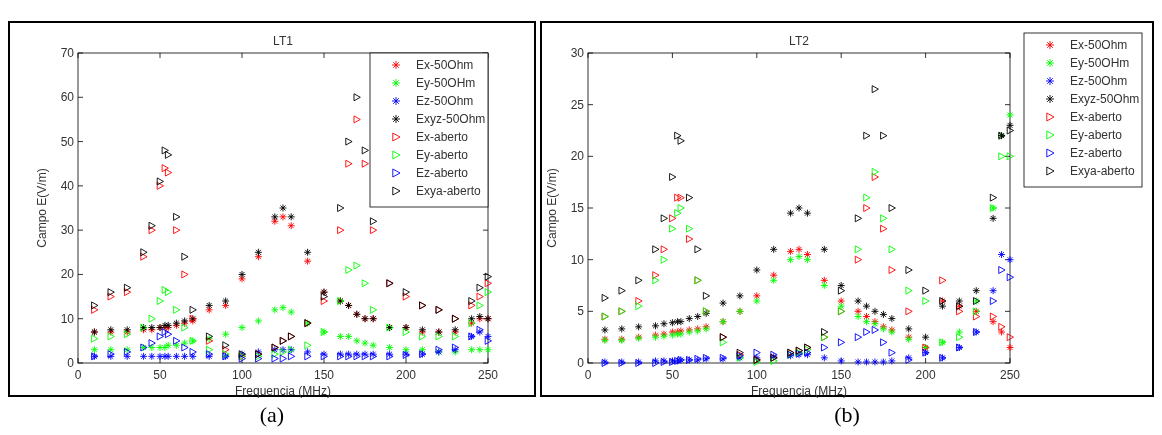 The image size is (1162, 435). What do you see at coordinates (799, 41) in the screenshot?
I see `chart-title: LT2` at bounding box center [799, 41].